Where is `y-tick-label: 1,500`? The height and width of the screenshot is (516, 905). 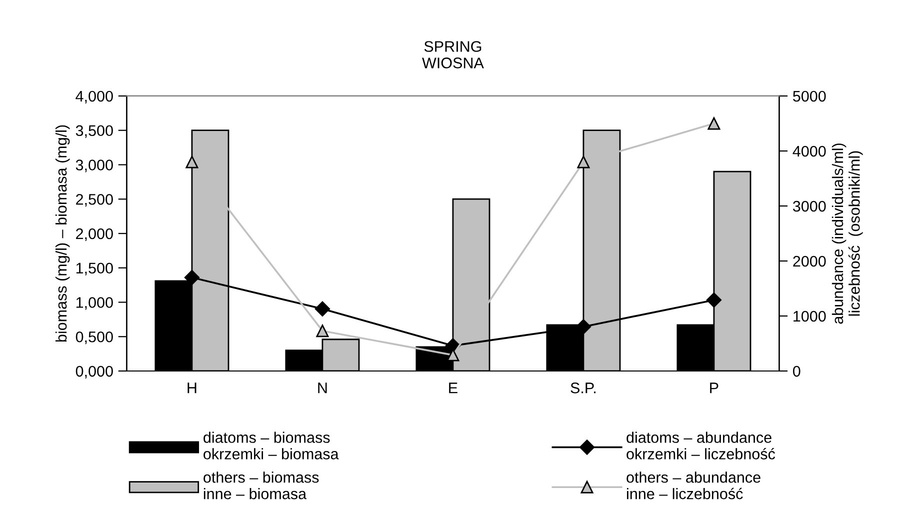 y-tick-label: 1,500 is located at coordinates (94, 269).